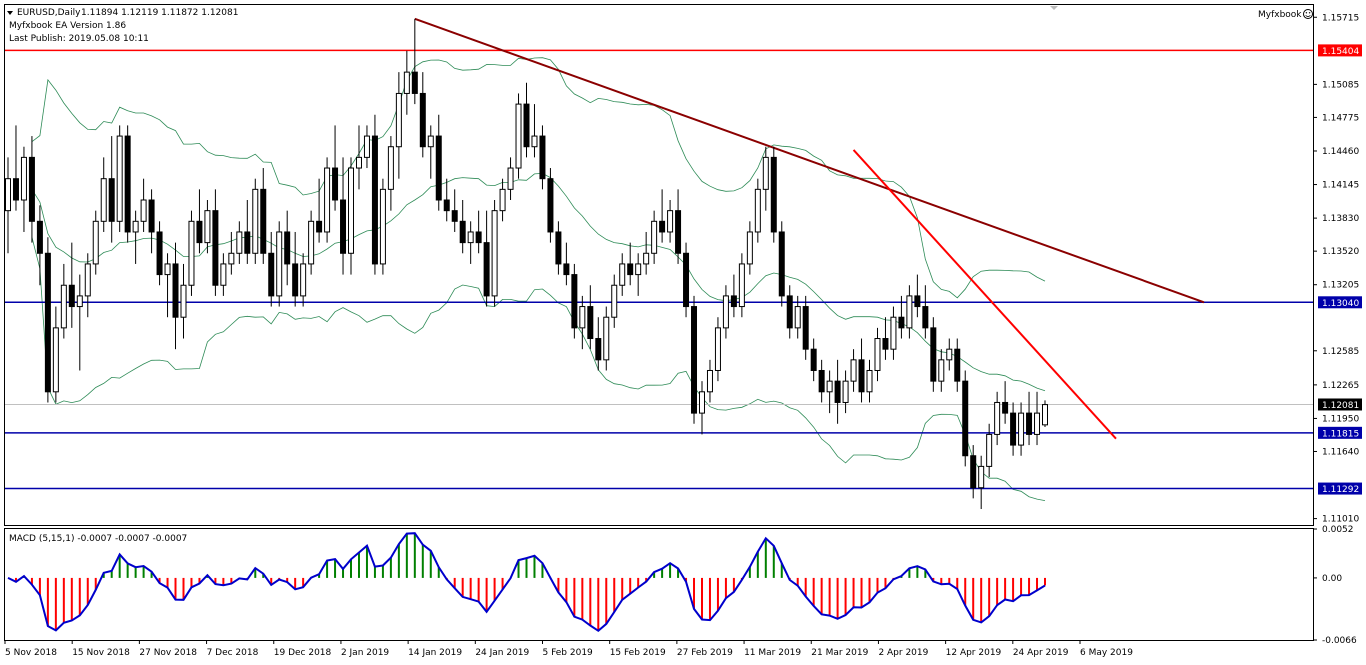 Image resolution: width=1366 pixels, height=665 pixels. What do you see at coordinates (10, 13) in the screenshot?
I see `collapse-arrow-icon` at bounding box center [10, 13].